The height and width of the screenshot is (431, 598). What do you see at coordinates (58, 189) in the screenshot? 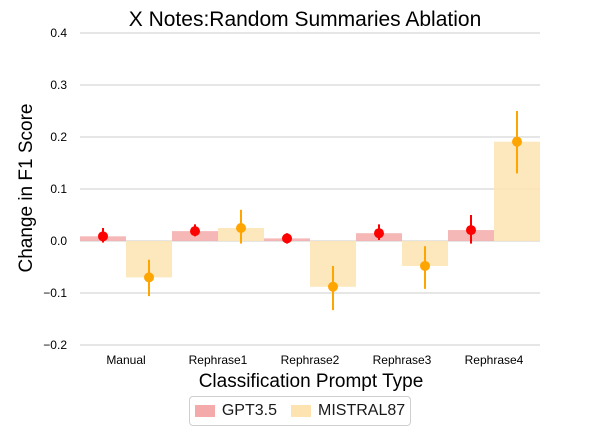
I see `y-tick-label: 0.1` at bounding box center [58, 189].